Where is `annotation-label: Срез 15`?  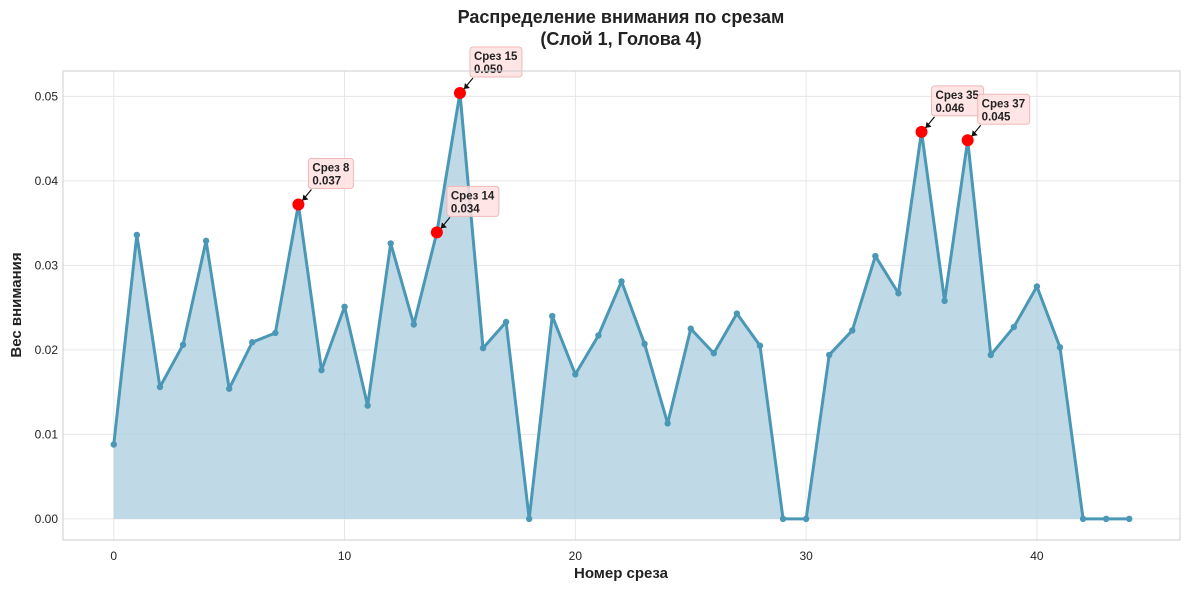 annotation-label: Срез 15 is located at coordinates (496, 57).